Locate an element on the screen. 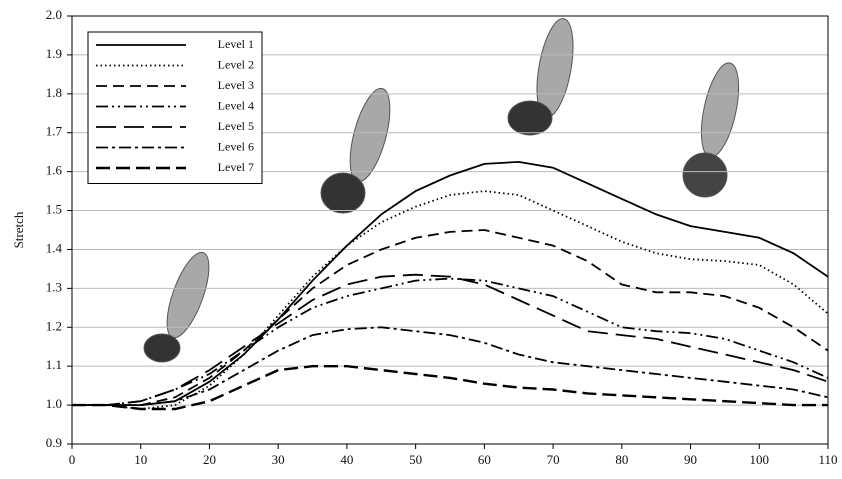 The width and height of the screenshot is (842, 479). legend-label: Level 3 is located at coordinates (236, 85).